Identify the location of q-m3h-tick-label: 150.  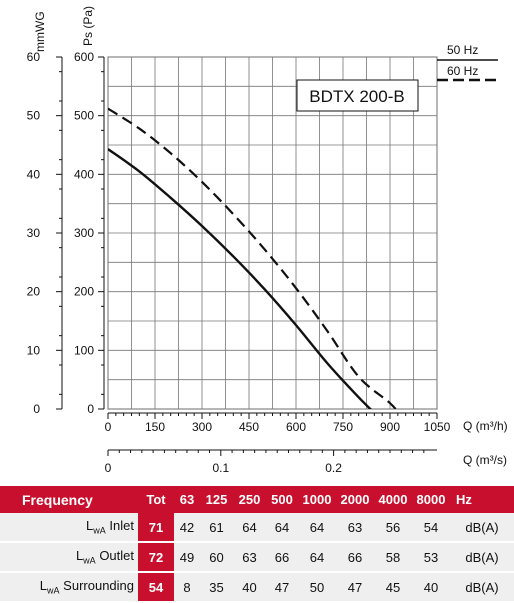
(155, 427).